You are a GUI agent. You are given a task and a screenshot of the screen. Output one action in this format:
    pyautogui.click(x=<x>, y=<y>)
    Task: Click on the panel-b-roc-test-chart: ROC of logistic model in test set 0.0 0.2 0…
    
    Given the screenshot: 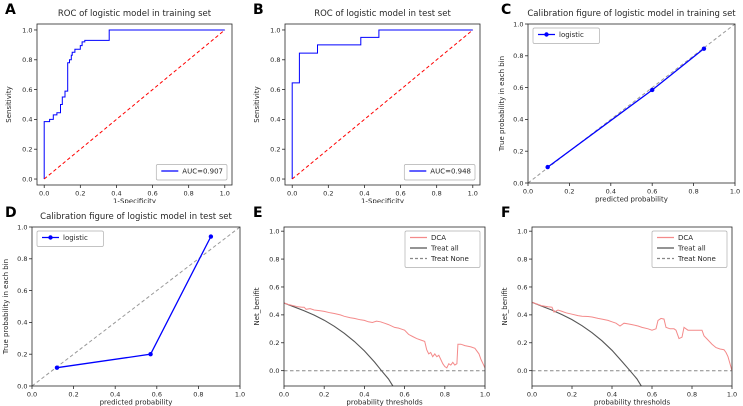 What is the action you would take?
    pyautogui.click(x=367, y=106)
    